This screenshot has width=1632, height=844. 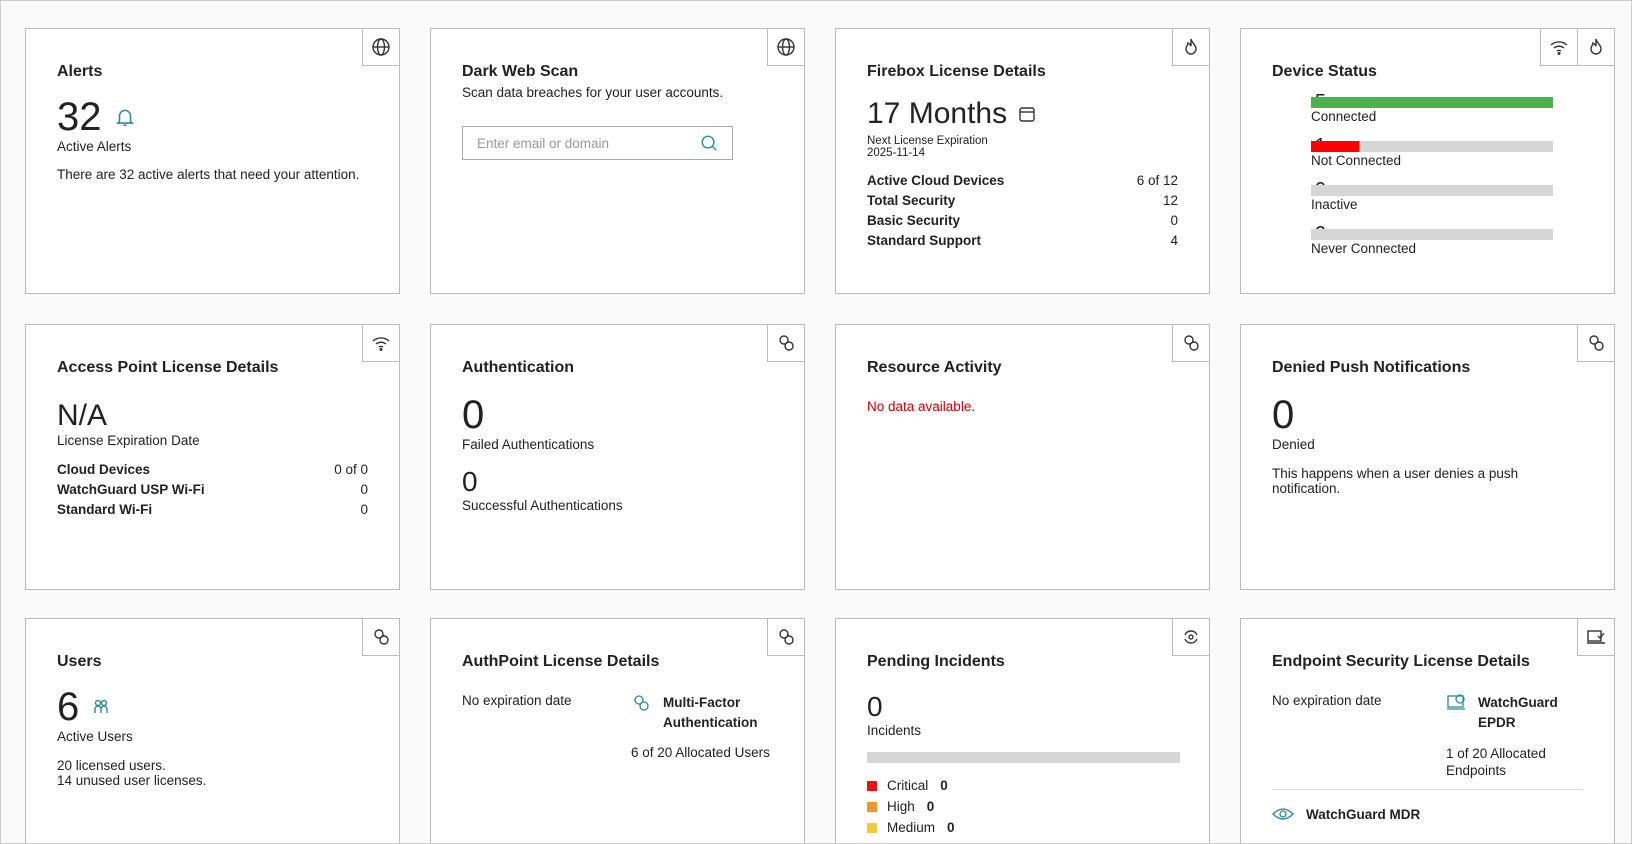 What do you see at coordinates (1327, 700) in the screenshot?
I see `expiration: No expiration date` at bounding box center [1327, 700].